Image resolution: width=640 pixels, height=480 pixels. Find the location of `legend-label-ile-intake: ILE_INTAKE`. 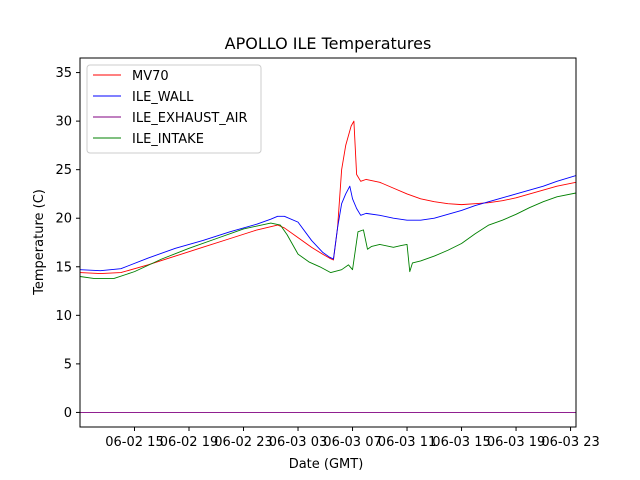

legend-label-ile-intake: ILE_INTAKE is located at coordinates (168, 139).